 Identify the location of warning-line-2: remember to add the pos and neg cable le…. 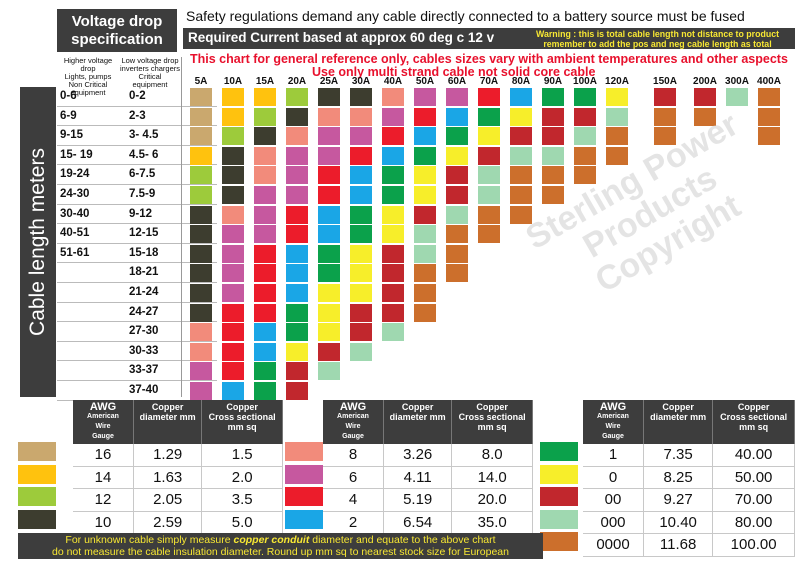
(657, 44).